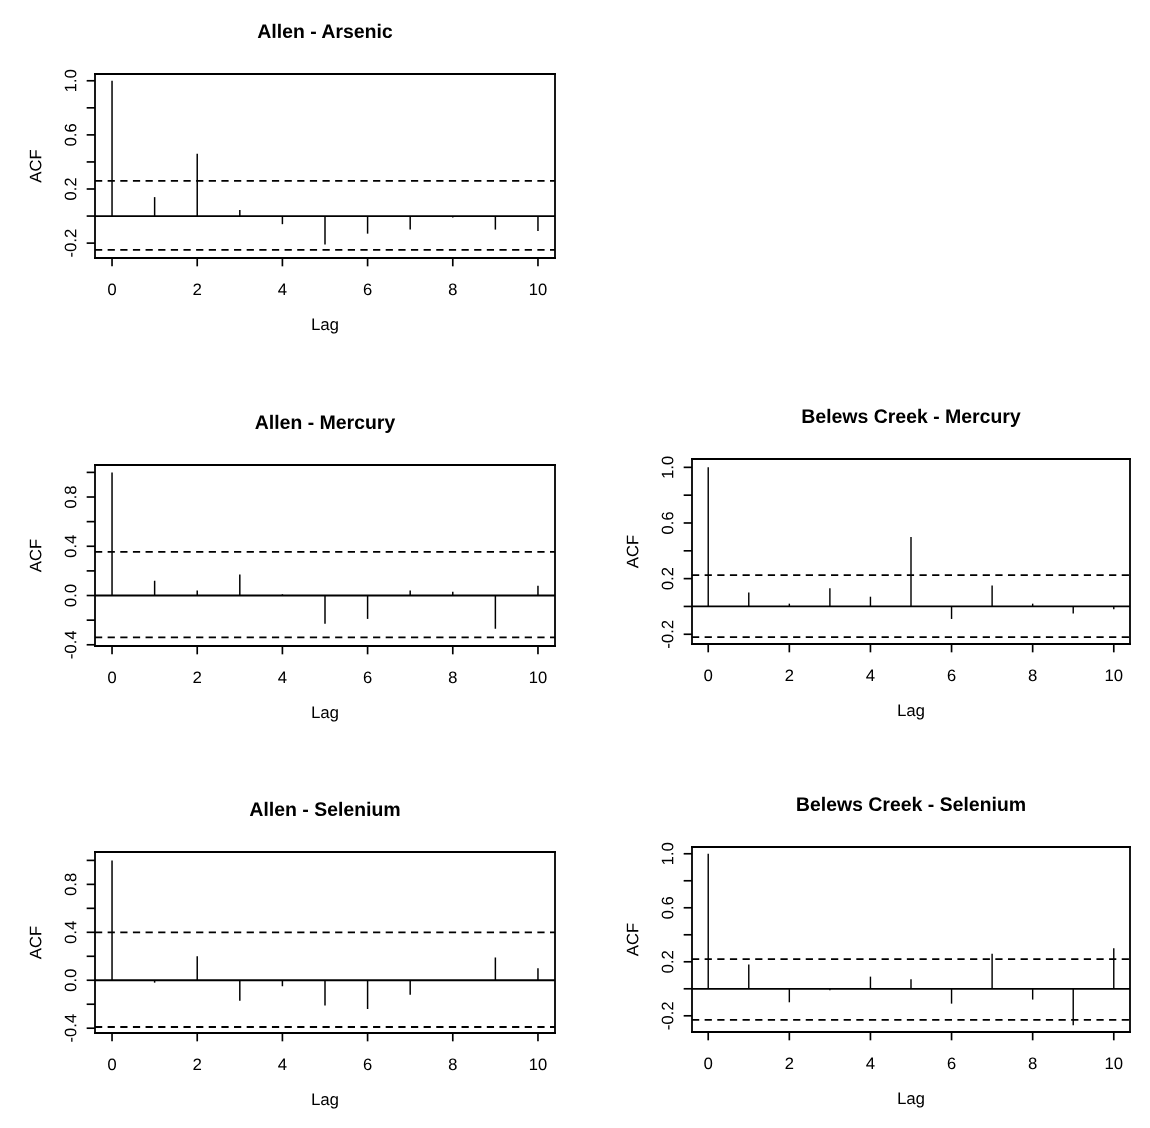 The height and width of the screenshot is (1128, 1150). I want to click on chart-title: Allen - Arsenic, so click(325, 31).